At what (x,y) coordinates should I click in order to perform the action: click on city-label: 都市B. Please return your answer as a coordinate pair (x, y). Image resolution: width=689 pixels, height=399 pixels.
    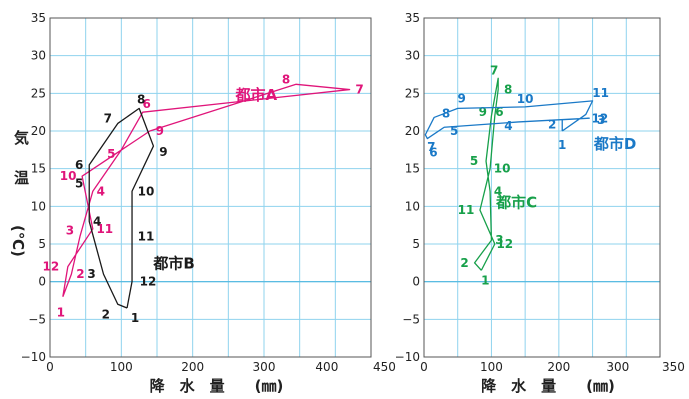
    Looking at the image, I should click on (173, 264).